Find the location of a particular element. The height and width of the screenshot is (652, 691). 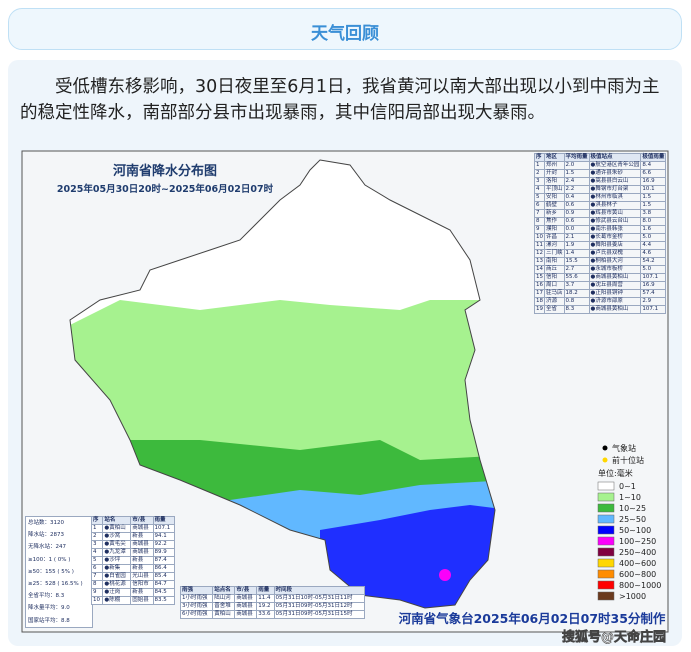

cell: 4.4 is located at coordinates (653, 245).